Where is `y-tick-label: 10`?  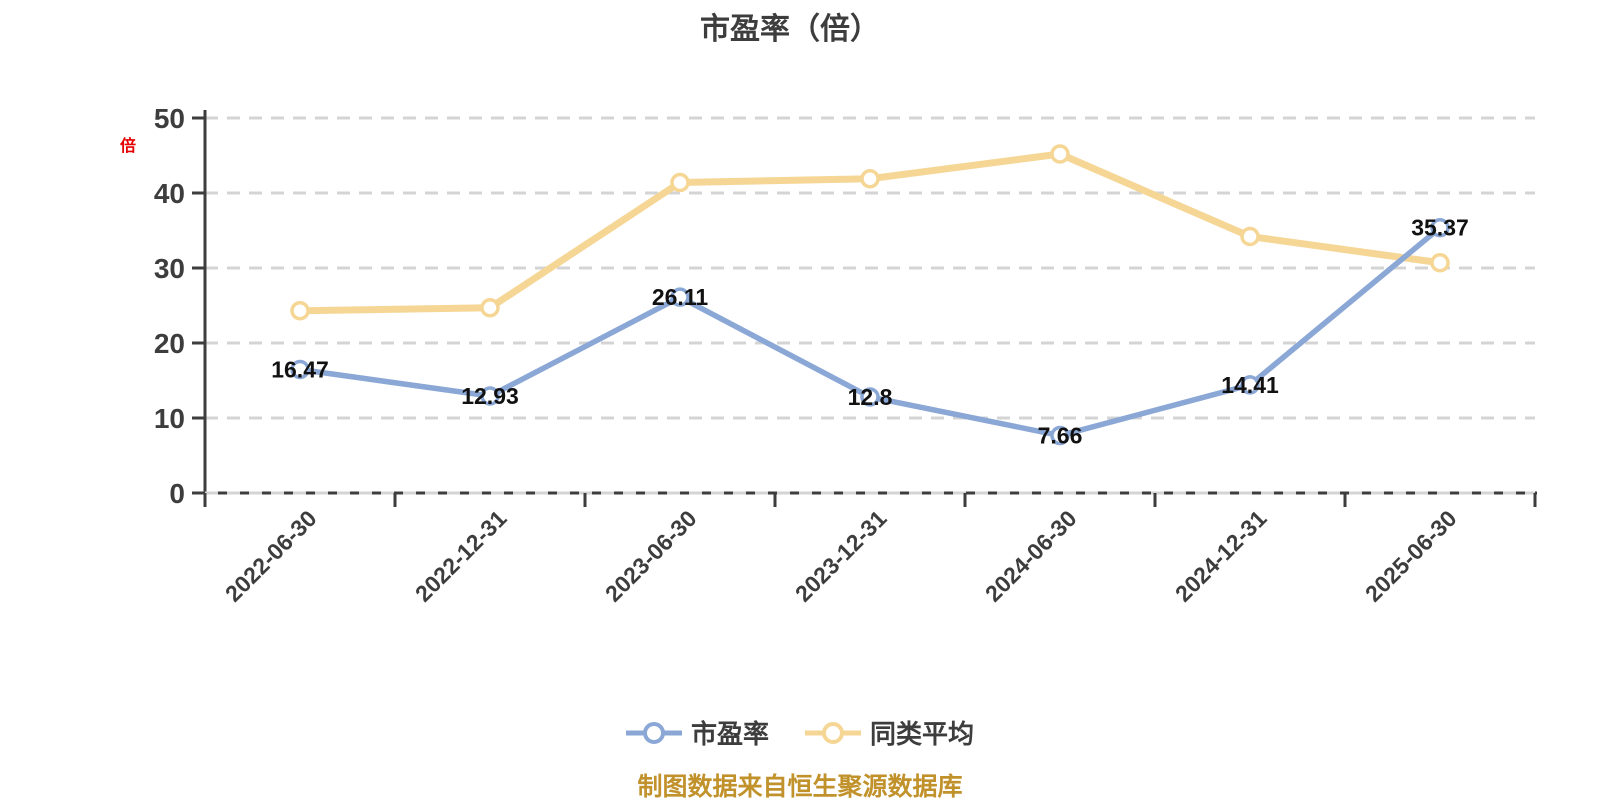 y-tick-label: 10 is located at coordinates (169, 418).